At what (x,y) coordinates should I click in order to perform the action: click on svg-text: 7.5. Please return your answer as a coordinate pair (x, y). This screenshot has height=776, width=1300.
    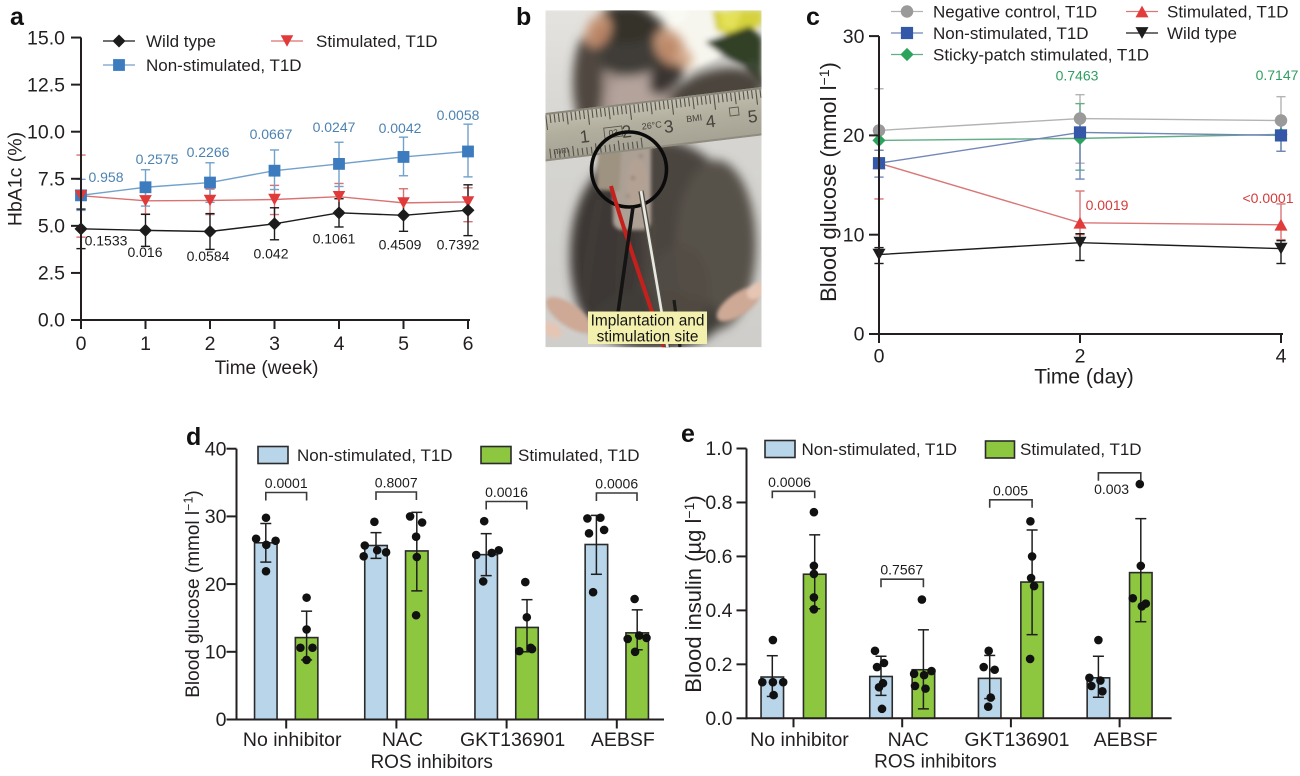
    Looking at the image, I should click on (51, 180).